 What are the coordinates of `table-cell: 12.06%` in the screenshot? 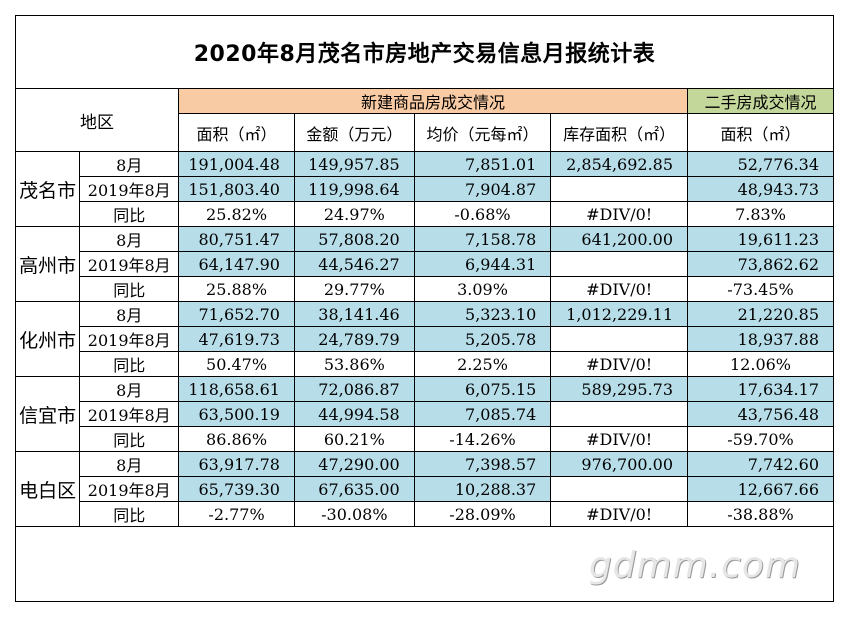 It's located at (760, 364).